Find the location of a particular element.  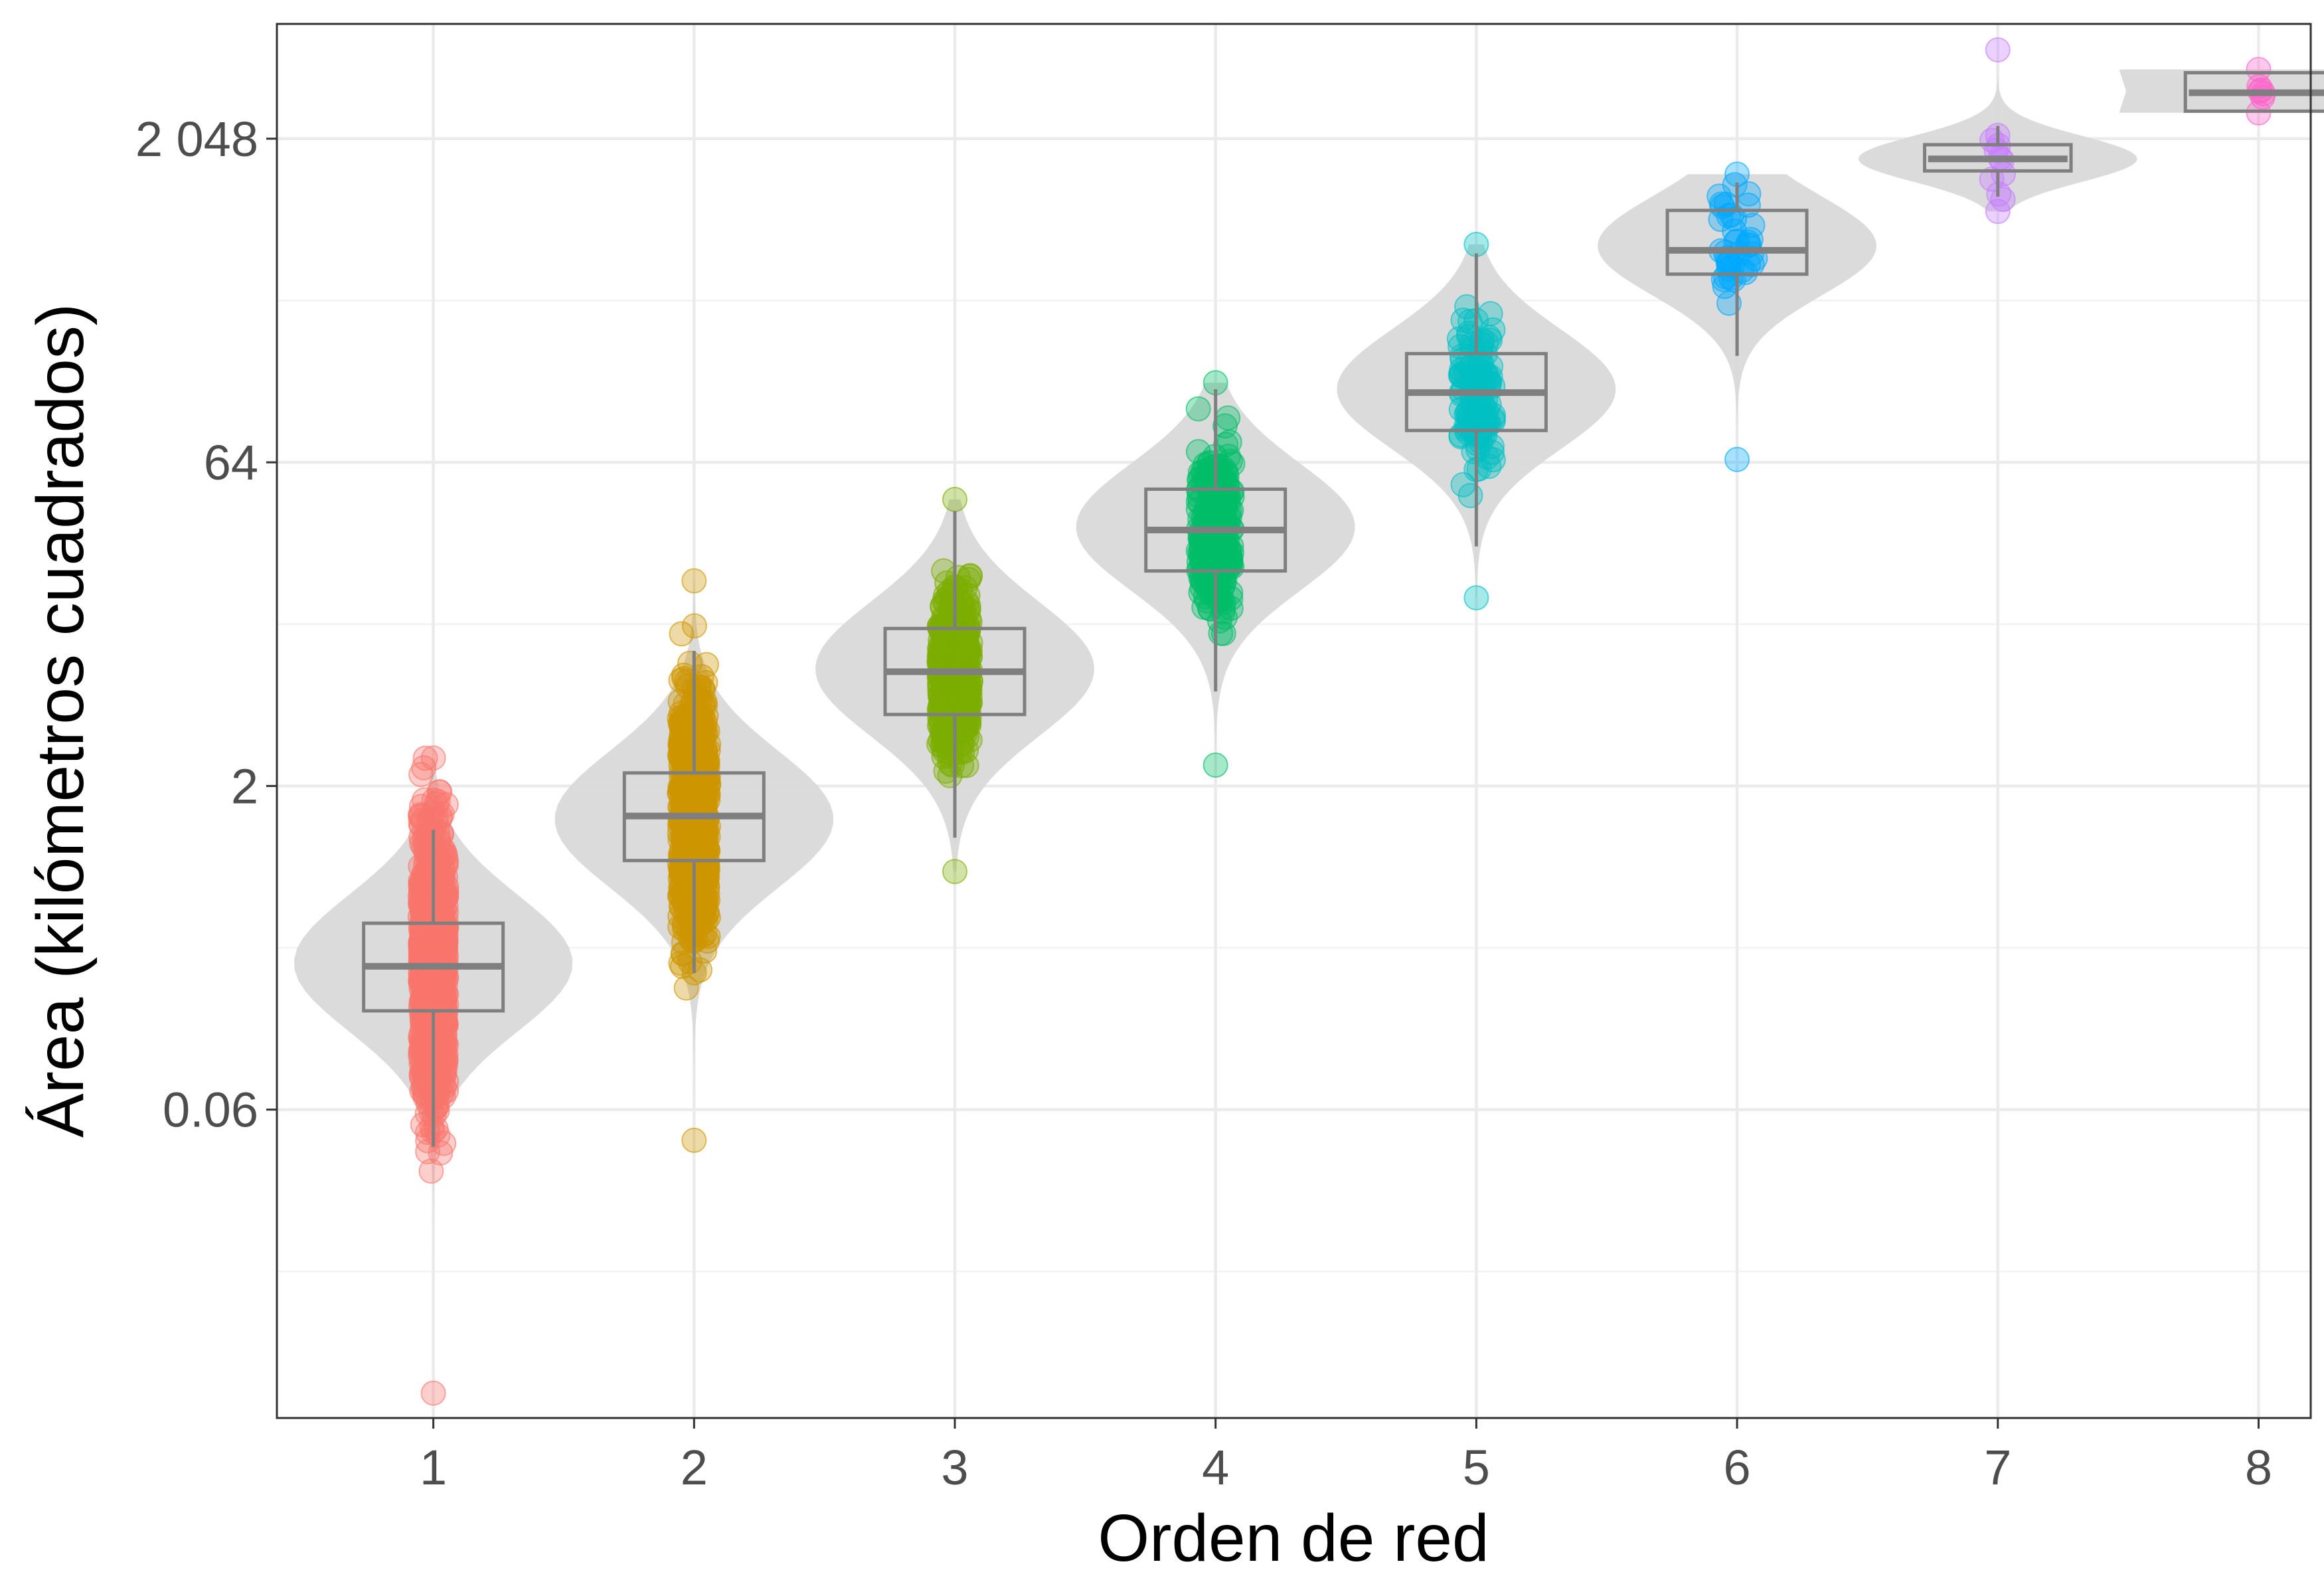

x-tick-label: 7 is located at coordinates (1998, 1467).